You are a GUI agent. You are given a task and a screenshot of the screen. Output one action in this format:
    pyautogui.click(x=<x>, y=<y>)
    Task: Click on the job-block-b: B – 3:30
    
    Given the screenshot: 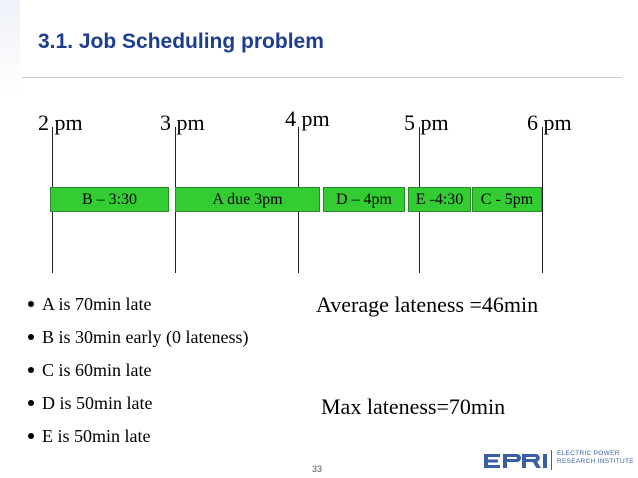 What is the action you would take?
    pyautogui.click(x=109, y=199)
    